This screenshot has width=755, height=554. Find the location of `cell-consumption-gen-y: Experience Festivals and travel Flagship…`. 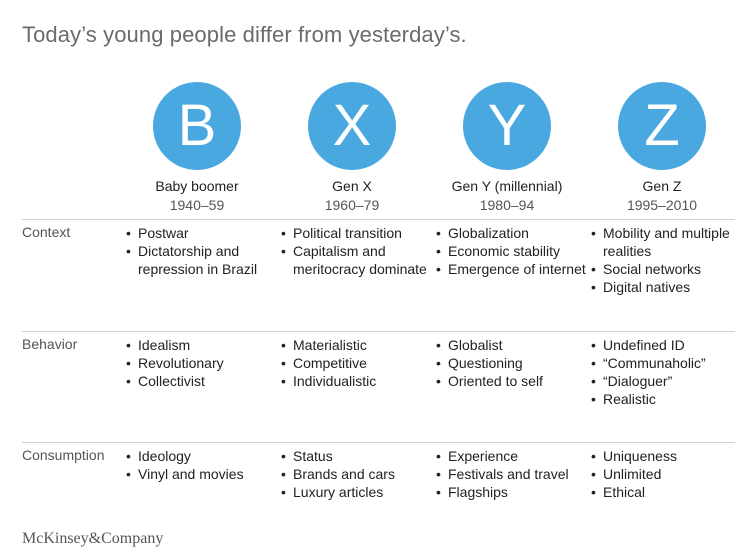

cell-consumption-gen-y: Experience Festivals and travel Flagship… is located at coordinates (511, 474).